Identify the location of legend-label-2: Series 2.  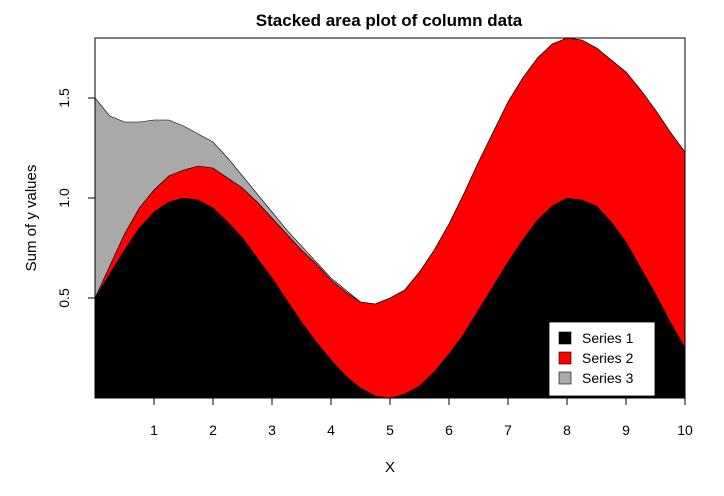
(608, 358).